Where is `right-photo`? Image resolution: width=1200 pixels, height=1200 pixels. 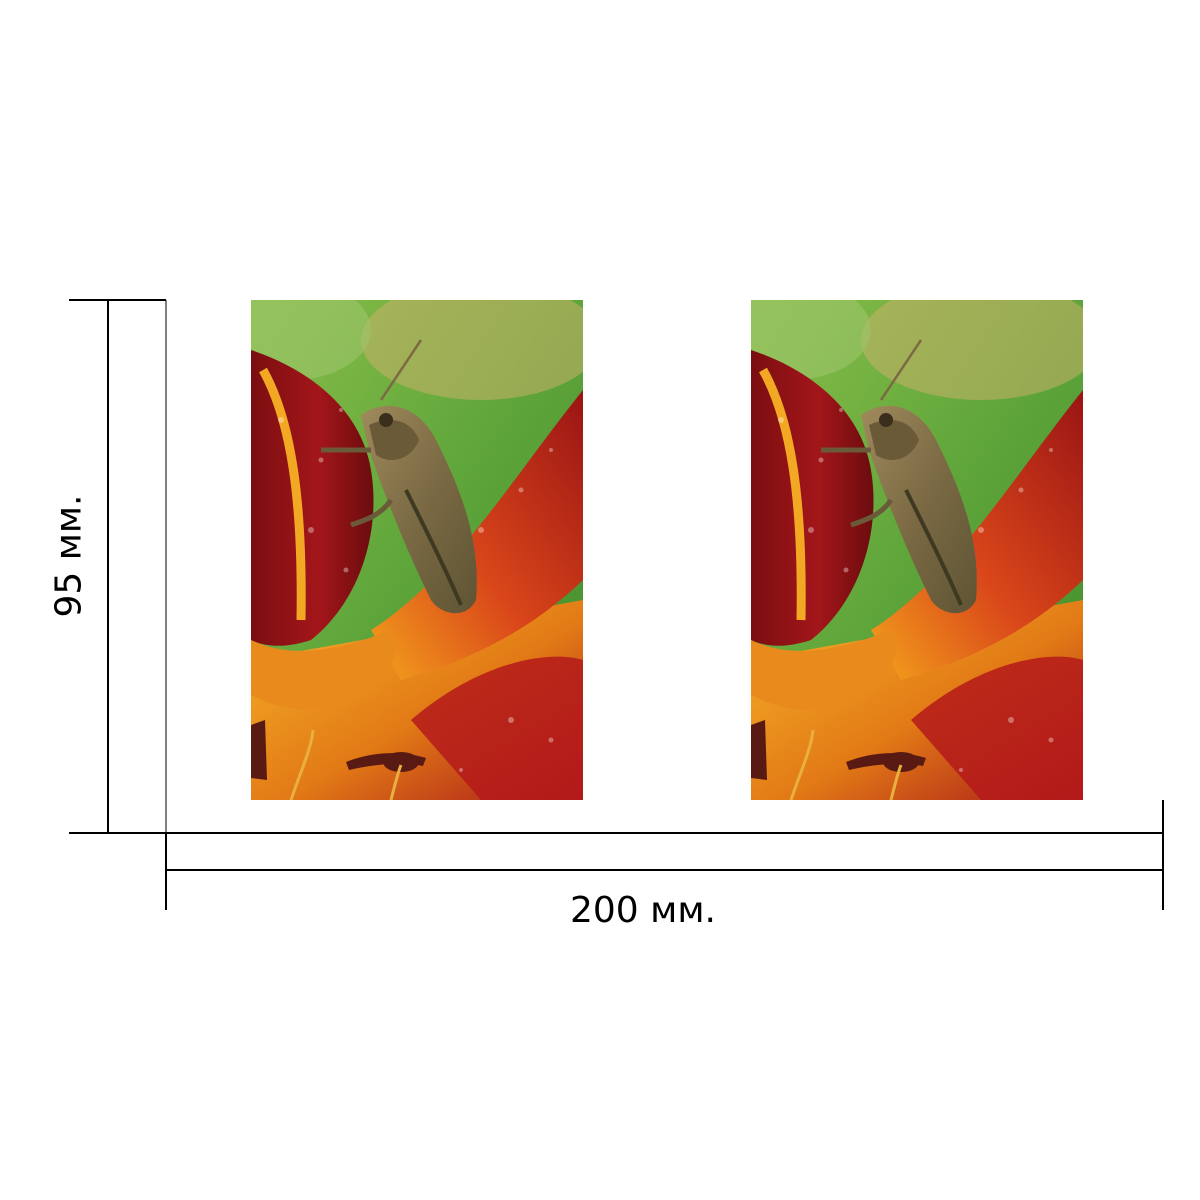
right-photo is located at coordinates (906, 540).